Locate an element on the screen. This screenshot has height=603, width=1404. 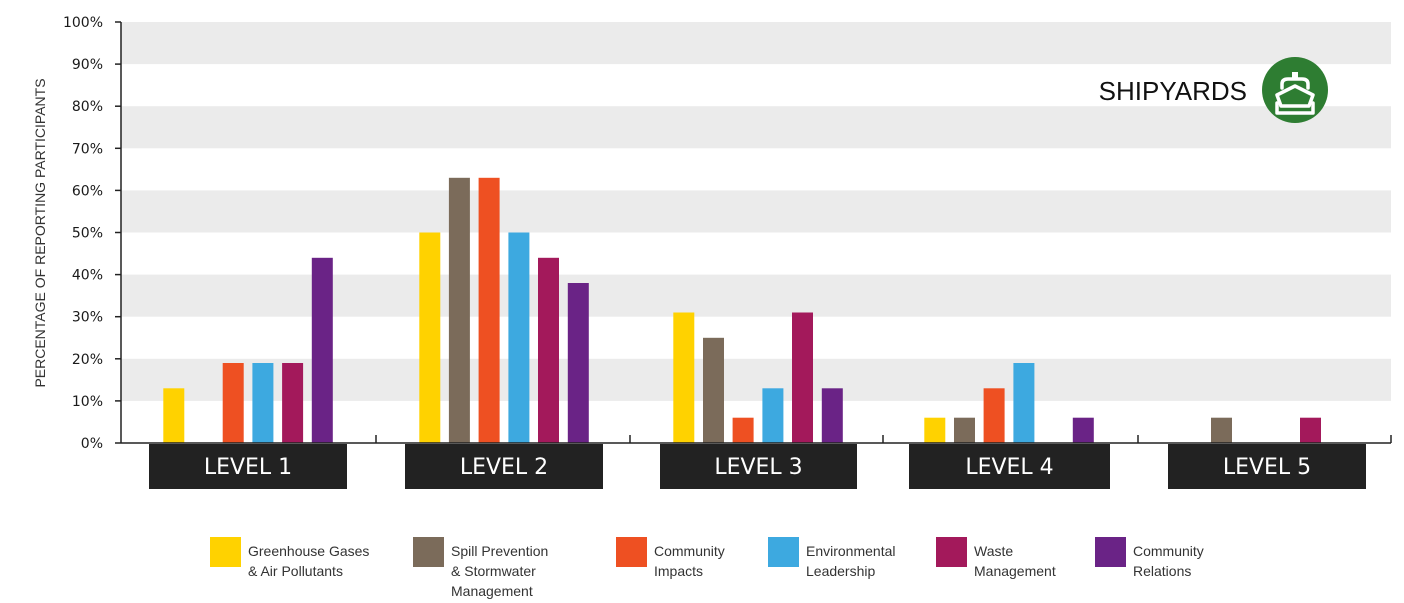
ship-icon is located at coordinates (1295, 90).